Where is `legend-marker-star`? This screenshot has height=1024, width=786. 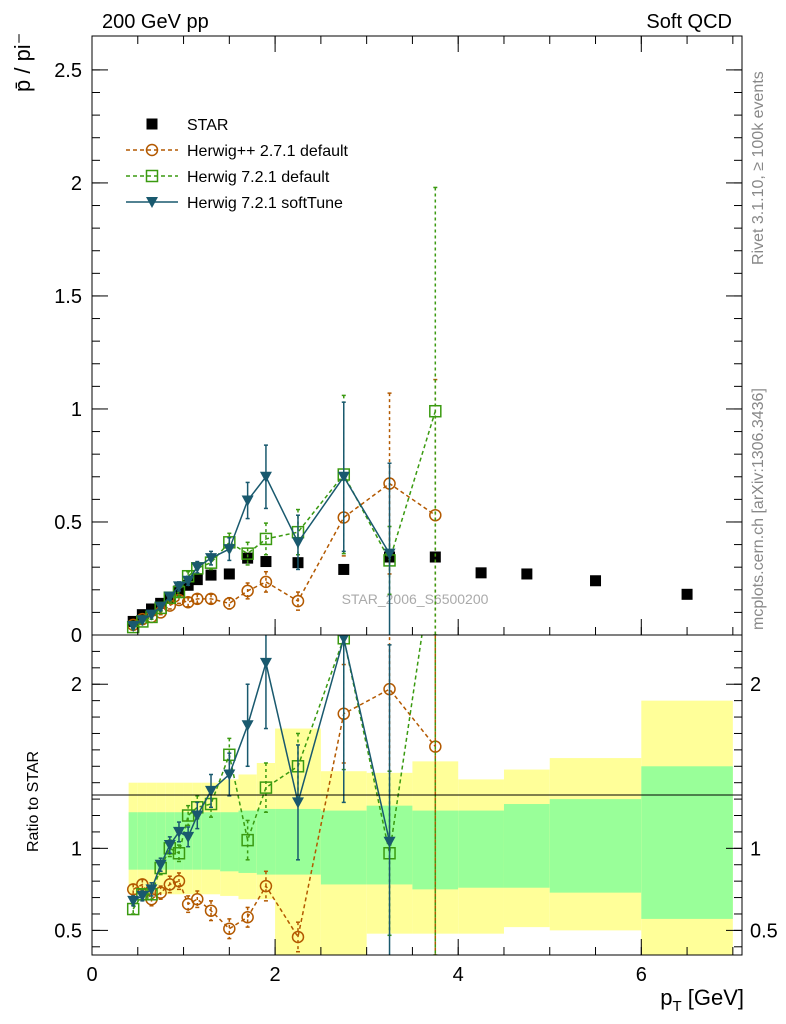 legend-marker-star is located at coordinates (152, 124).